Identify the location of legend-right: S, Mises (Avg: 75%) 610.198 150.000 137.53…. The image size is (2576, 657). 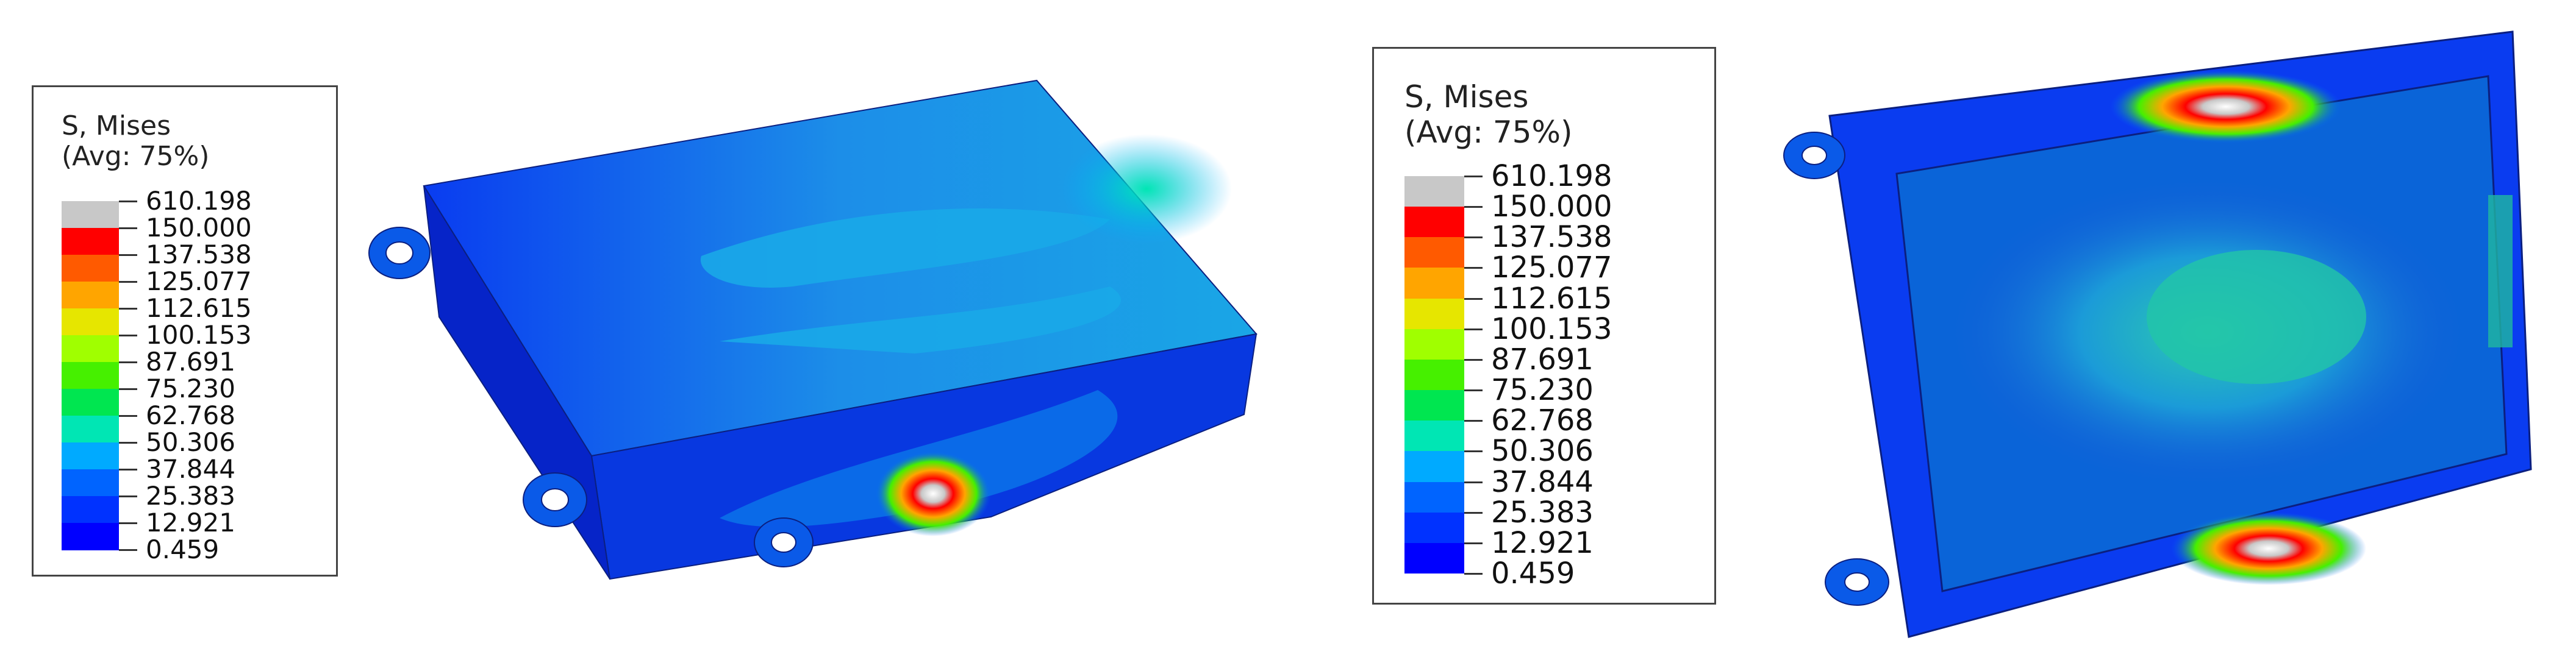
(1544, 326).